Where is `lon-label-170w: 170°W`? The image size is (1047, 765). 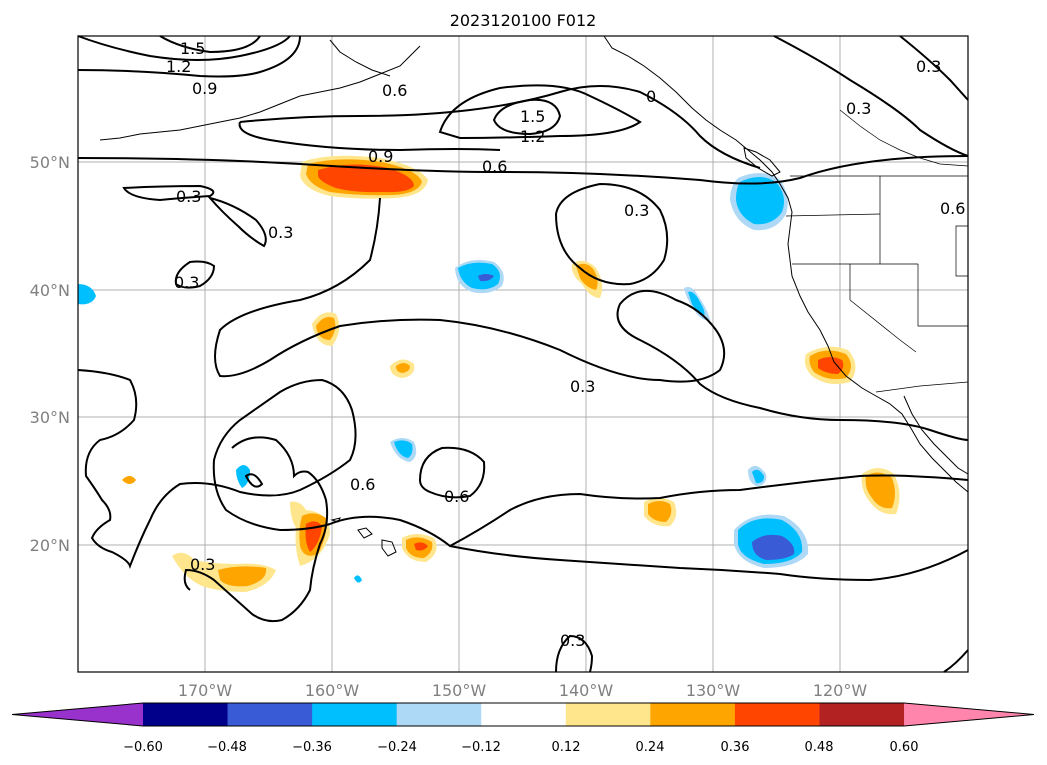
lon-label-170w: 170°W is located at coordinates (205, 690).